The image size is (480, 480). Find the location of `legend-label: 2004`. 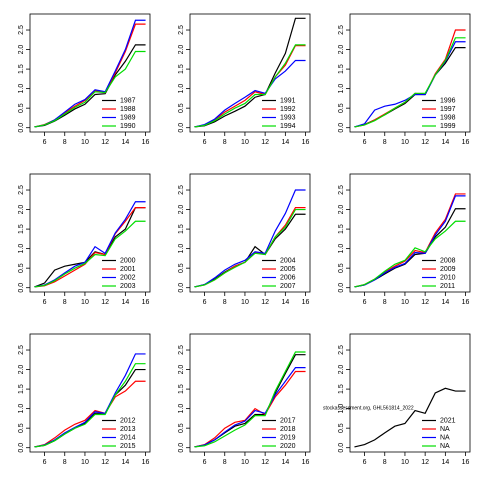

legend-label: 2004 is located at coordinates (288, 260).